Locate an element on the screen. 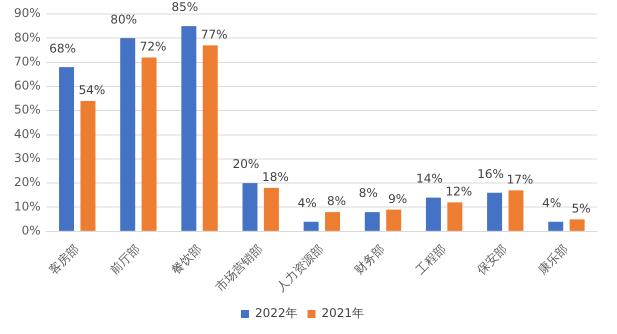 The height and width of the screenshot is (334, 617). y-tick-label: 80% is located at coordinates (27, 37).